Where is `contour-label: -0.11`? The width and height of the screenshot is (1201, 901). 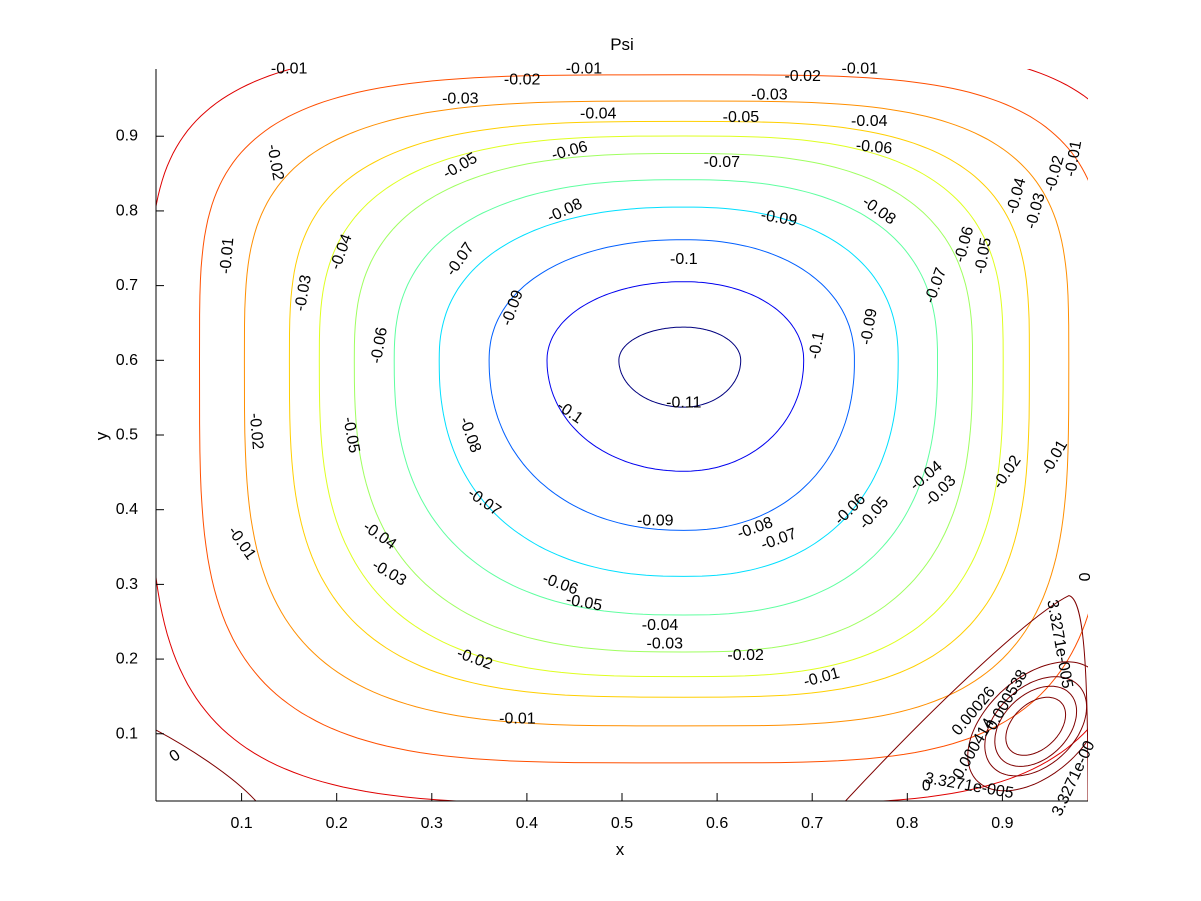
contour-label: -0.11 is located at coordinates (683, 402).